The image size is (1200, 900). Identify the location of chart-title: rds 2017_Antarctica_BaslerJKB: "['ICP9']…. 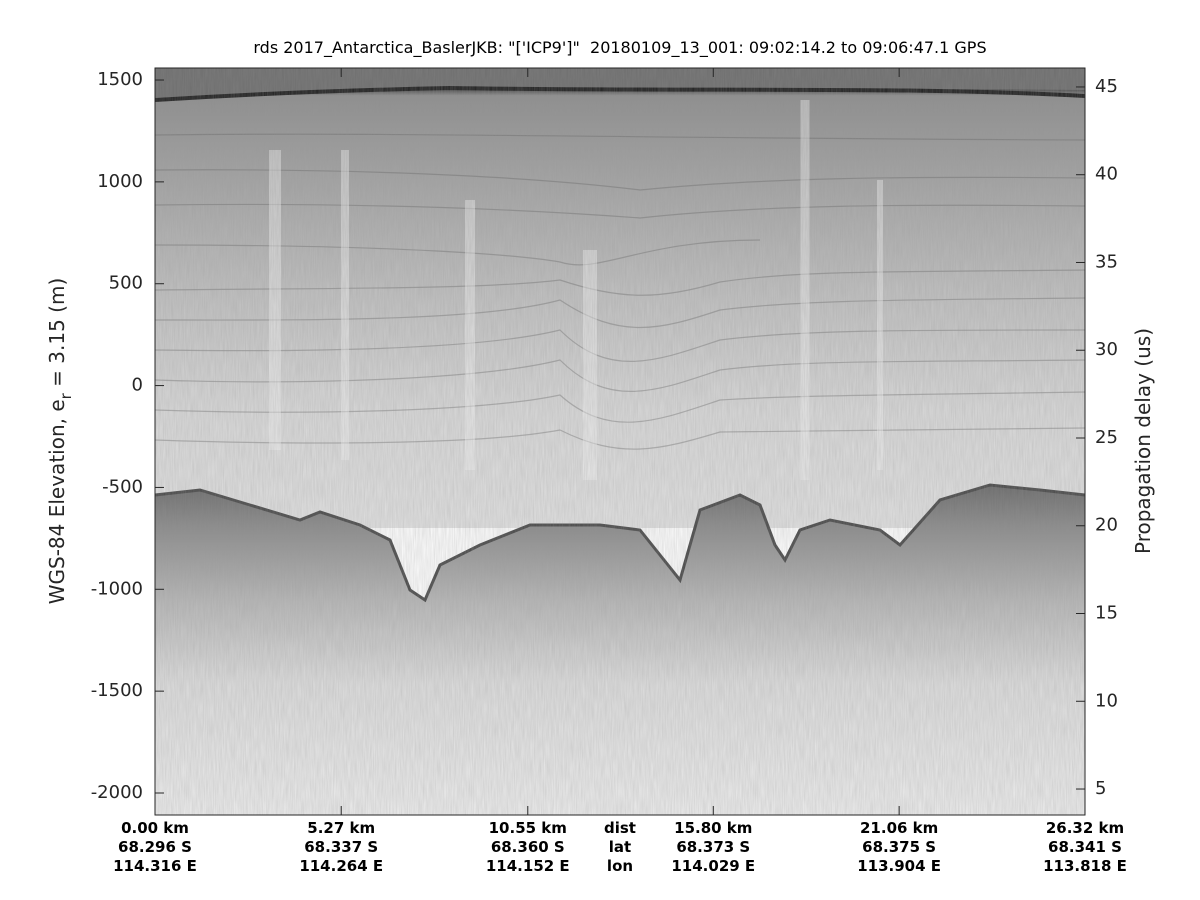
(619, 48).